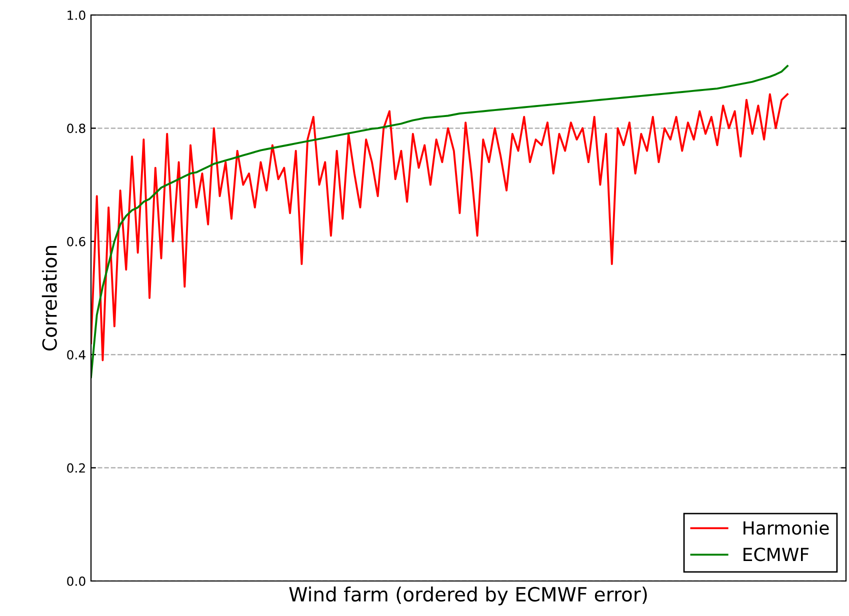 Image resolution: width=849 pixels, height=616 pixels. Describe the element at coordinates (76, 129) in the screenshot. I see `y-tick-label: 0.8` at that location.